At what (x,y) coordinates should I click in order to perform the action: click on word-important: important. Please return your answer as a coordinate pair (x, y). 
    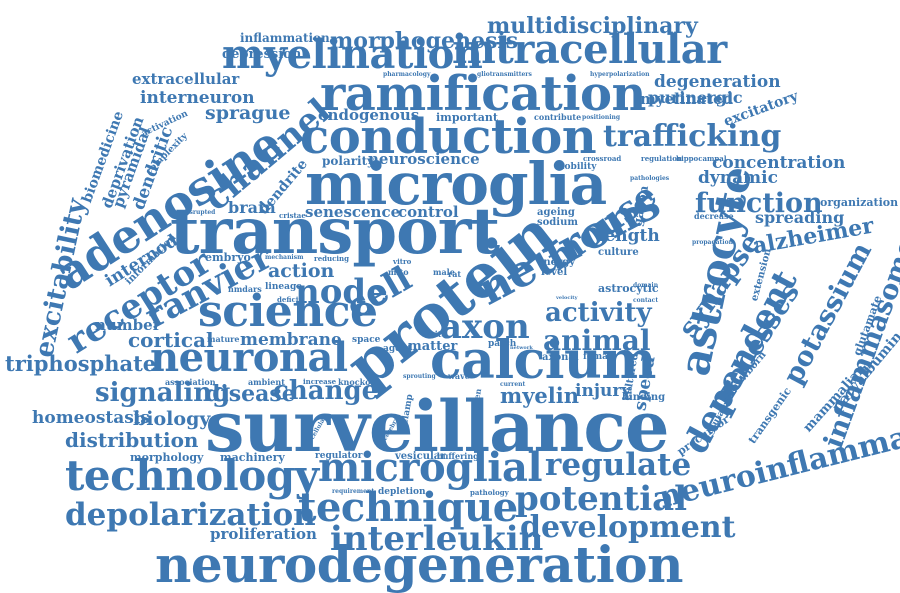
    Looking at the image, I should click on (467, 117).